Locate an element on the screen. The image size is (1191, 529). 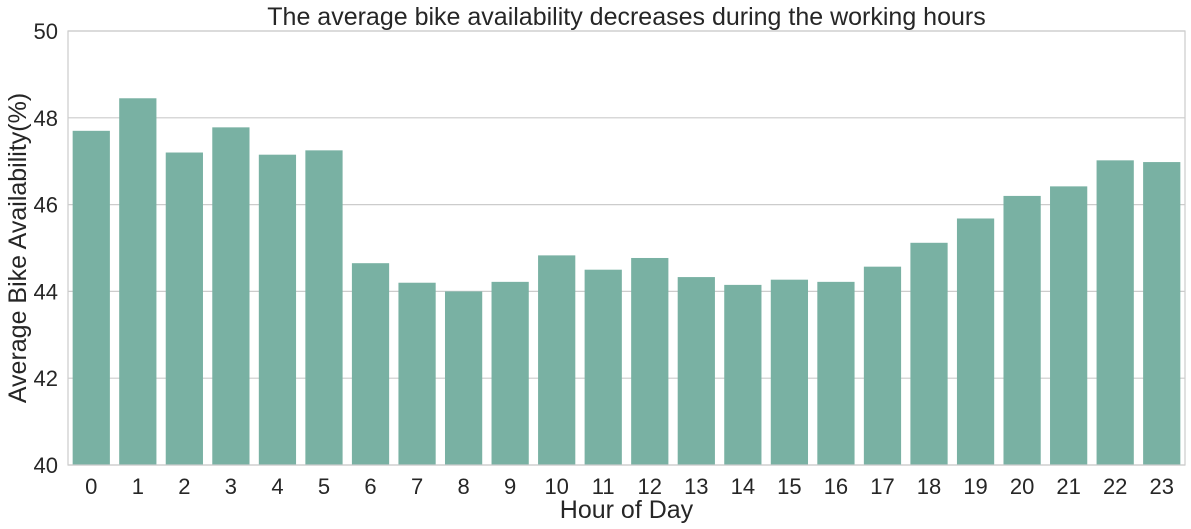
x-axis-label: Hour of Day is located at coordinates (627, 510).